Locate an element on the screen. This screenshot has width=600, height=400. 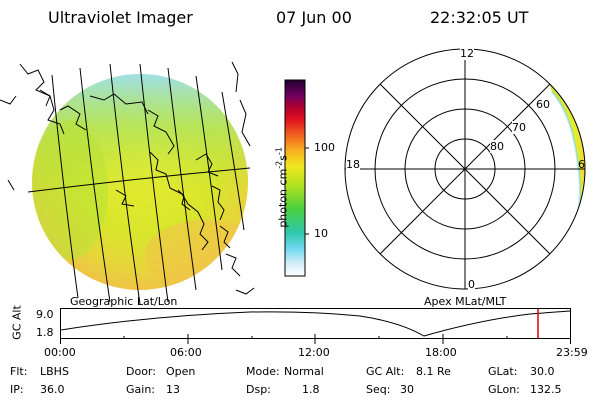
mlt-label-0: 0 is located at coordinates (471, 284).